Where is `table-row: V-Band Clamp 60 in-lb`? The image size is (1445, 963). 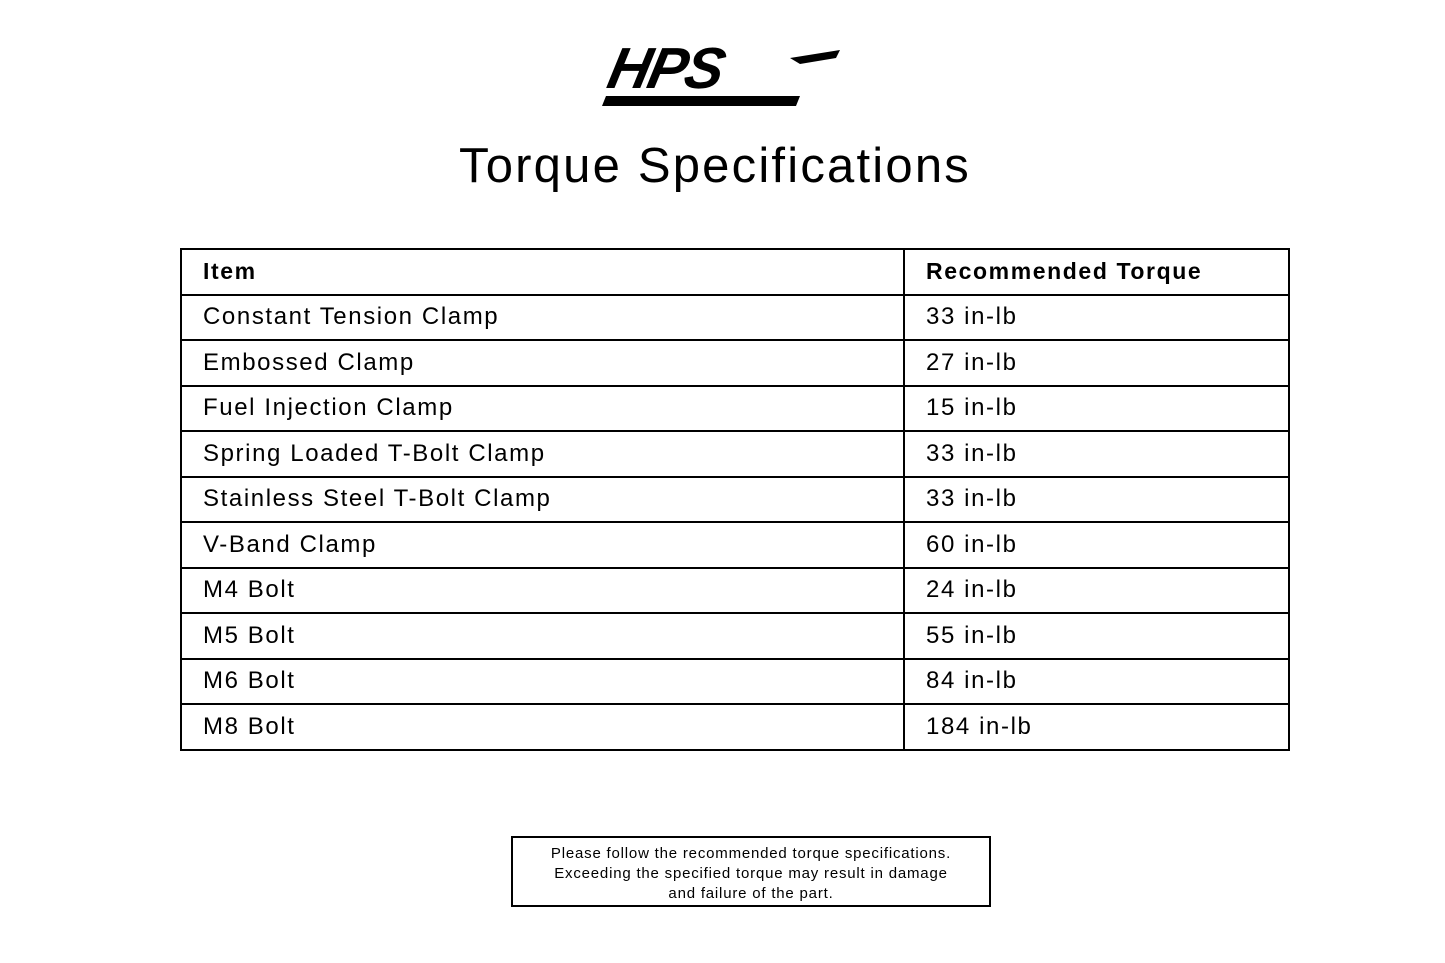 table-row: V-Band Clamp 60 in-lb is located at coordinates (735, 545).